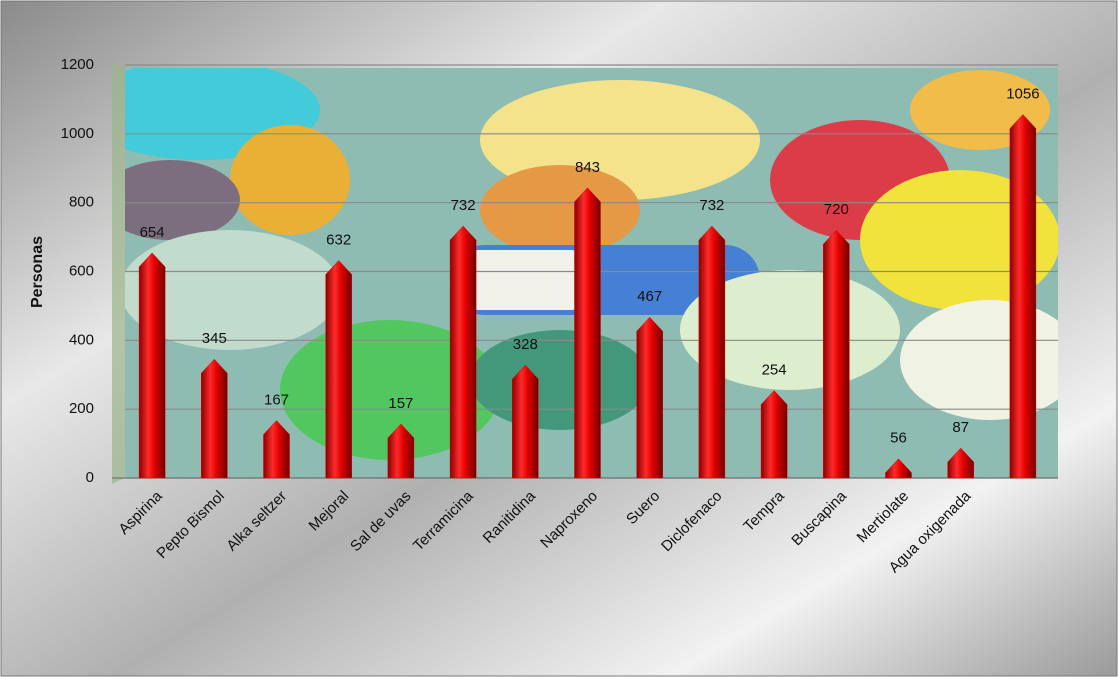 This screenshot has height=677, width=1118. What do you see at coordinates (400, 403) in the screenshot?
I see `data-label: 157` at bounding box center [400, 403].